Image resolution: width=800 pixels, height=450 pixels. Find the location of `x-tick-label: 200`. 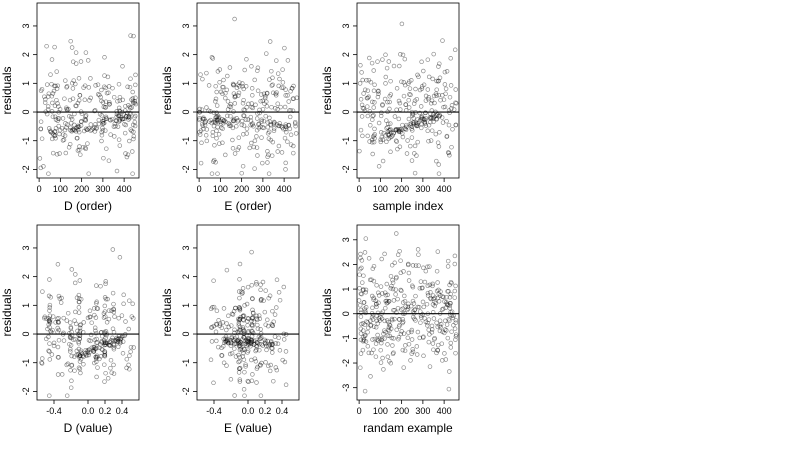

x-tick-label: 200 is located at coordinates (401, 411).